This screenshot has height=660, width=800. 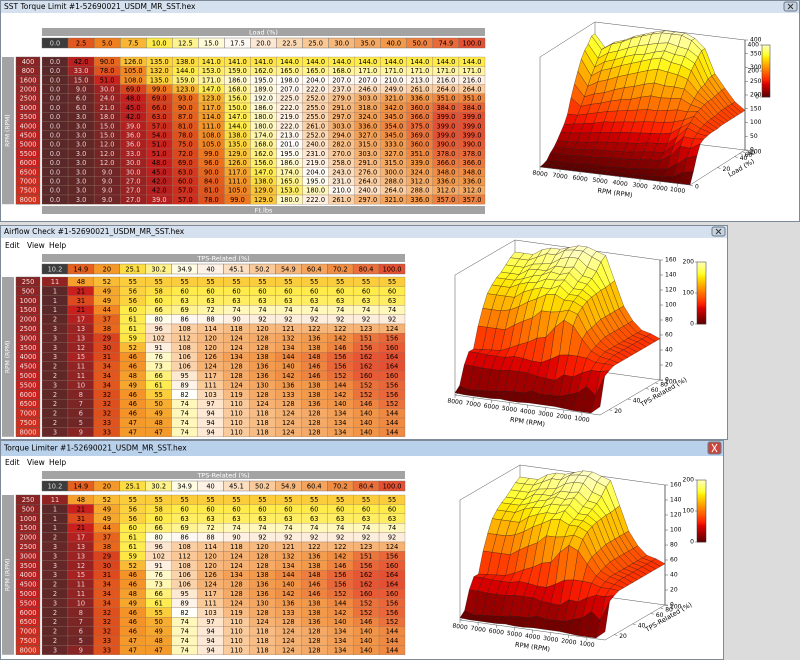 I want to click on column-header: 22.5, so click(x=289, y=43).